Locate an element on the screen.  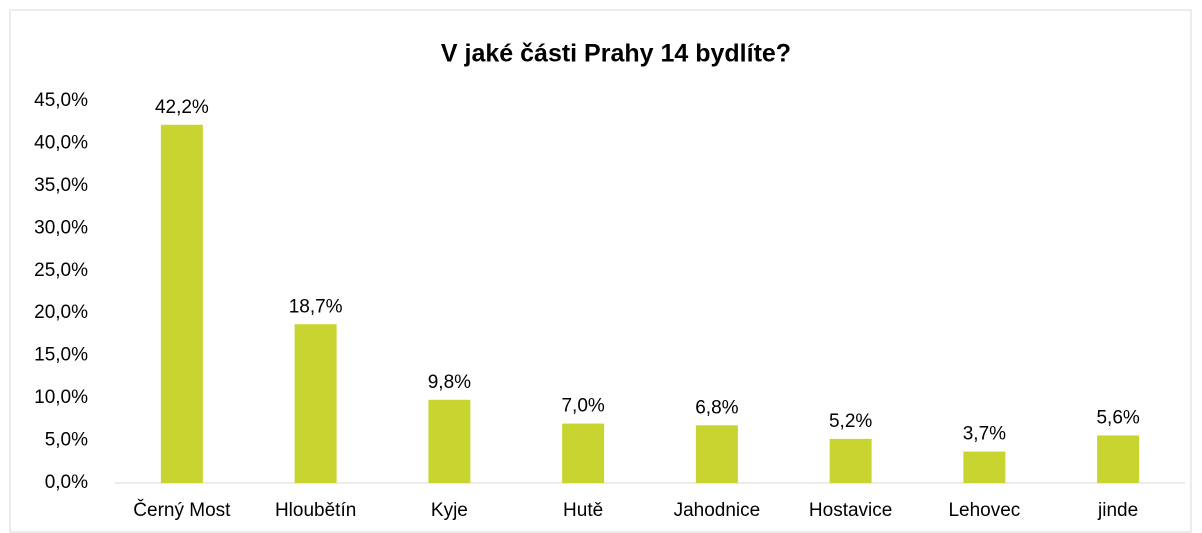
y-tick-label: 25,0% is located at coordinates (61, 270).